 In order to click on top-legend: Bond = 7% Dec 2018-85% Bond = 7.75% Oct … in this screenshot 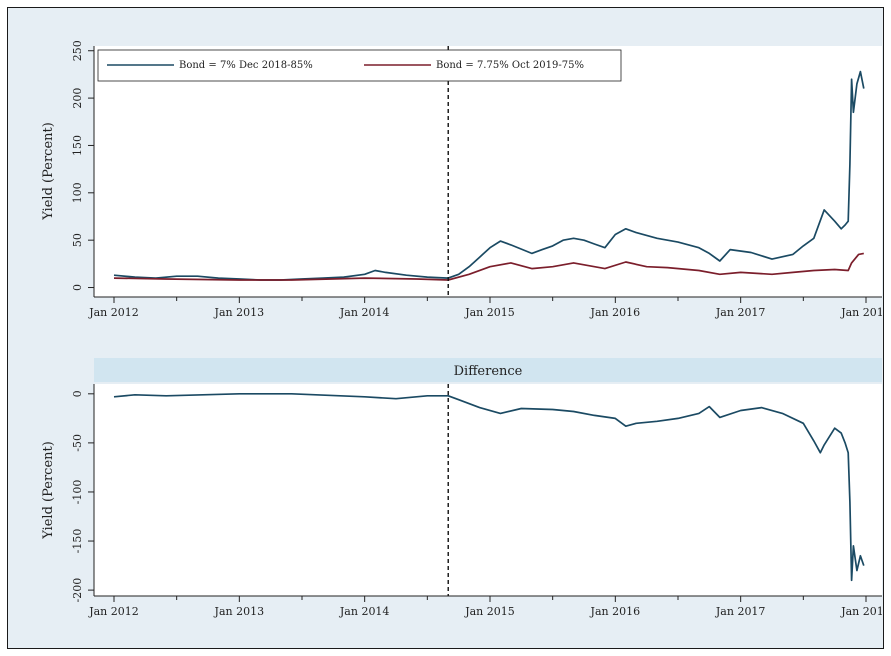, I will do `click(359, 65)`.